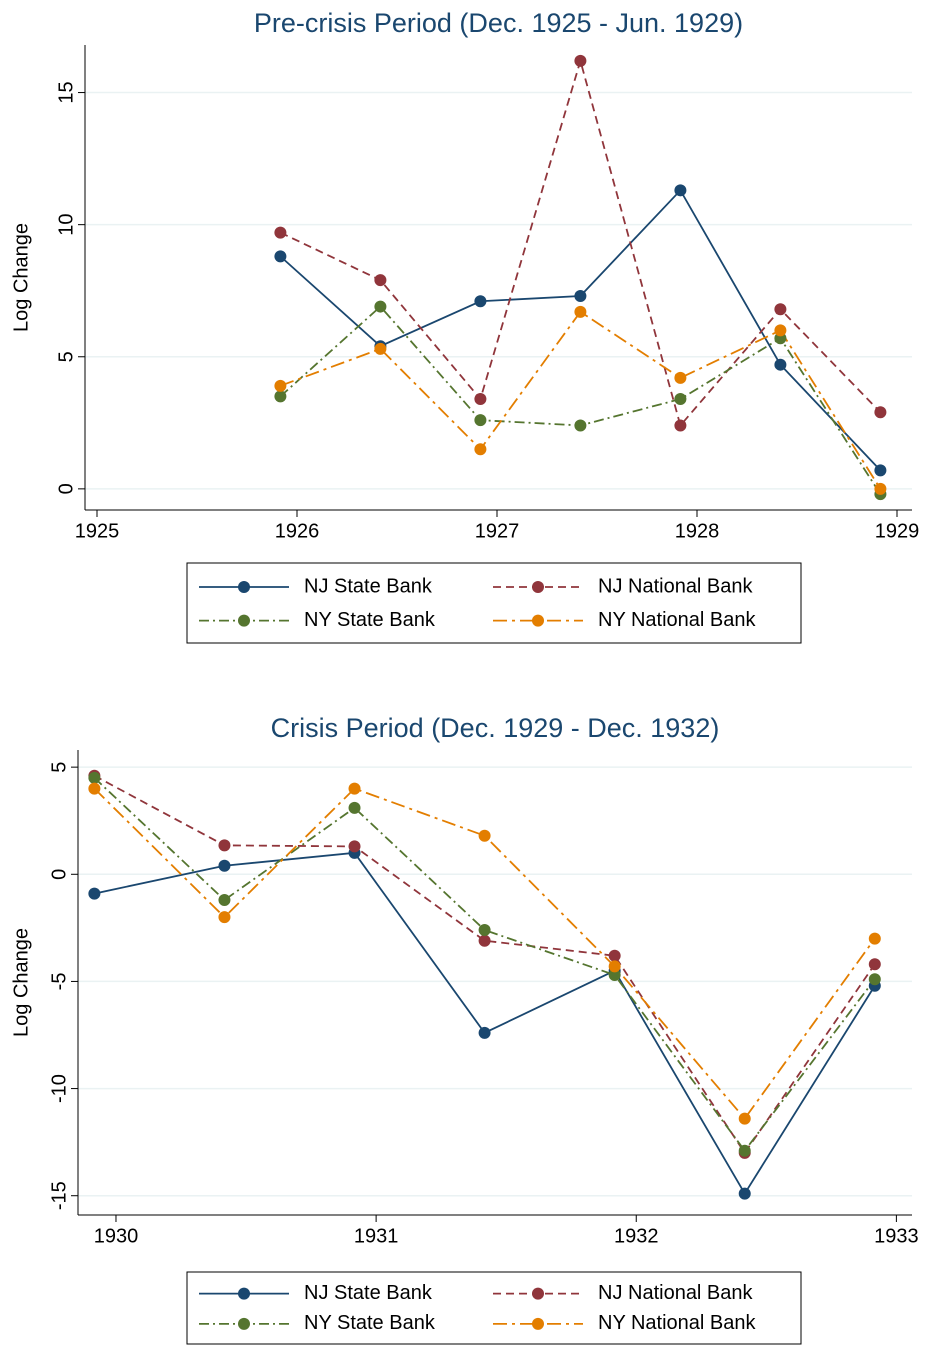  Describe the element at coordinates (59, 1088) in the screenshot. I see `y-tick-label: -10` at that location.